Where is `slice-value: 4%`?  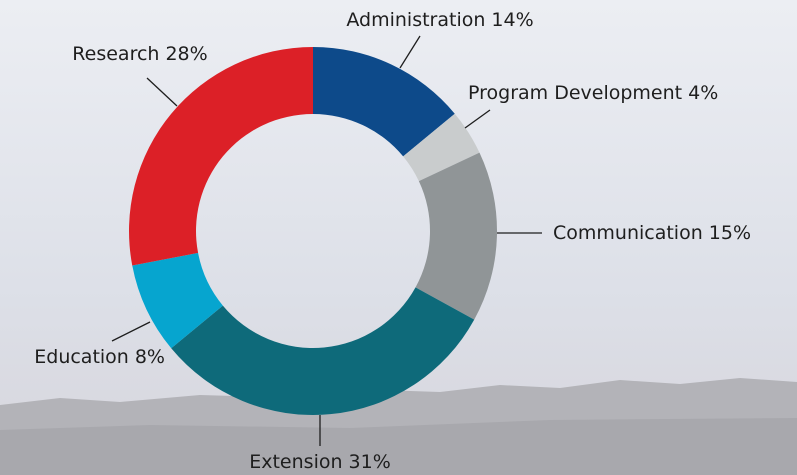 slice-value: 4% is located at coordinates (703, 93).